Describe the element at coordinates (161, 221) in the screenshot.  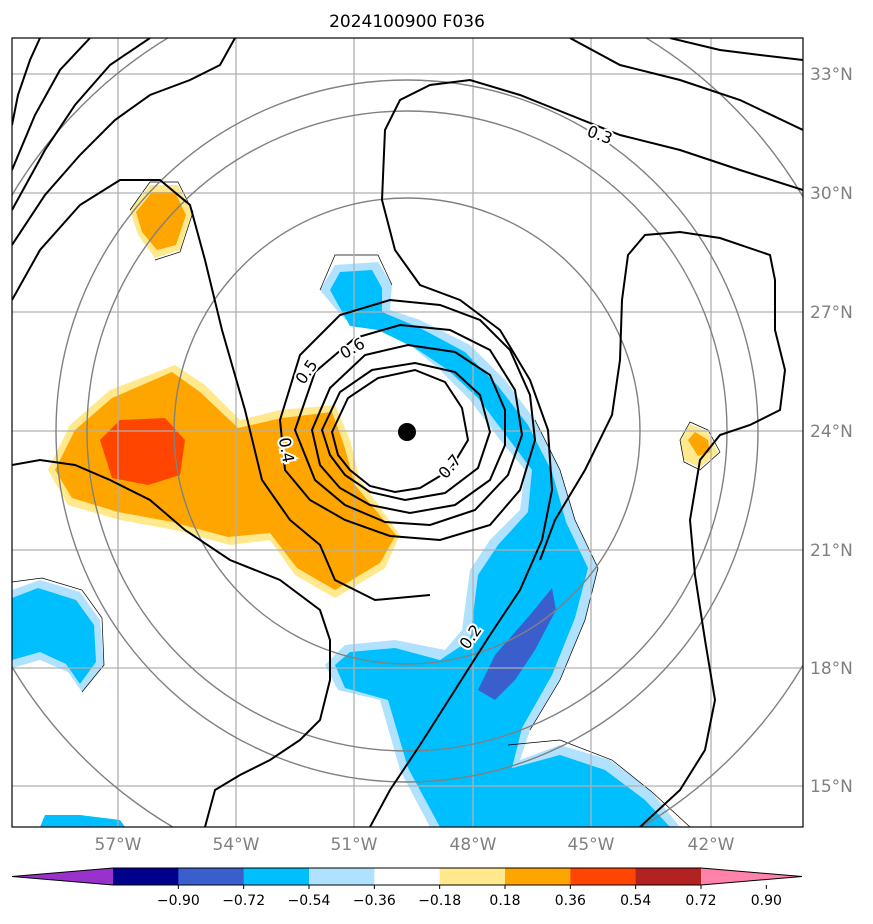
I see `positive-region-nw` at that location.